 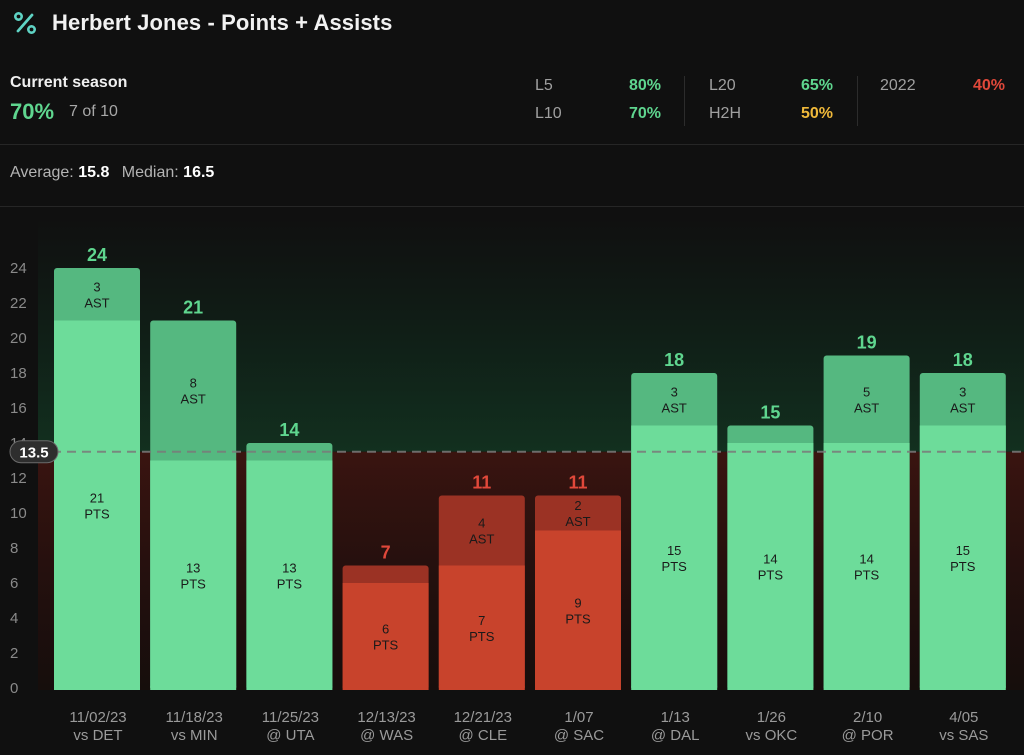 I want to click on bar-total-label: 19, so click(x=867, y=343).